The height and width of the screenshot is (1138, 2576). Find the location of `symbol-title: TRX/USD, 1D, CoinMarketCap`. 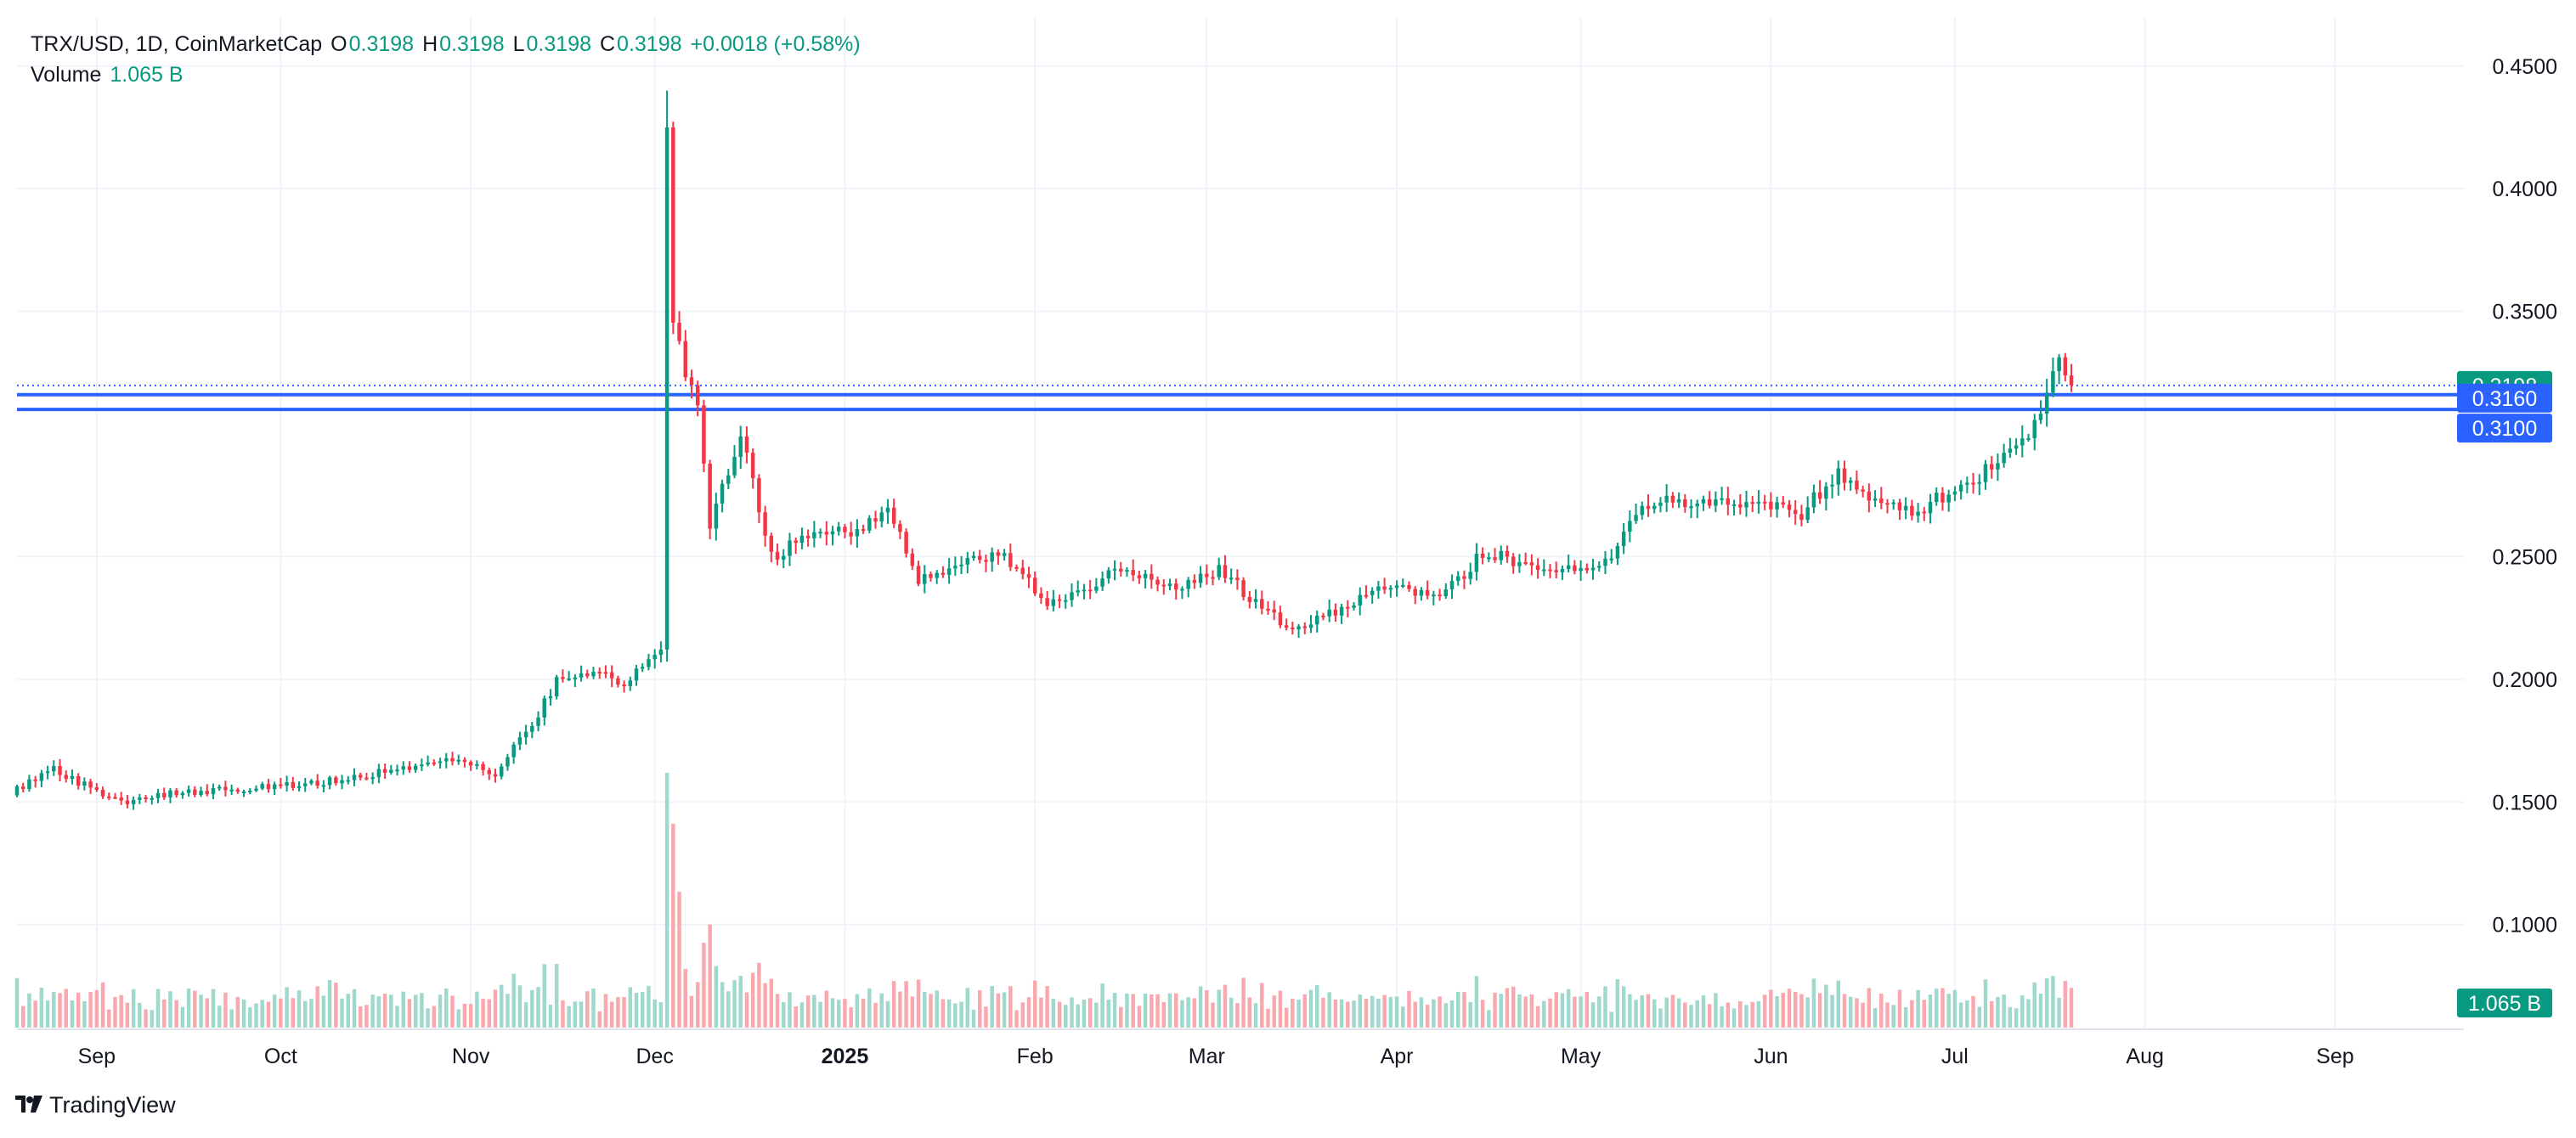

symbol-title: TRX/USD, 1D, CoinMarketCap is located at coordinates (177, 44).